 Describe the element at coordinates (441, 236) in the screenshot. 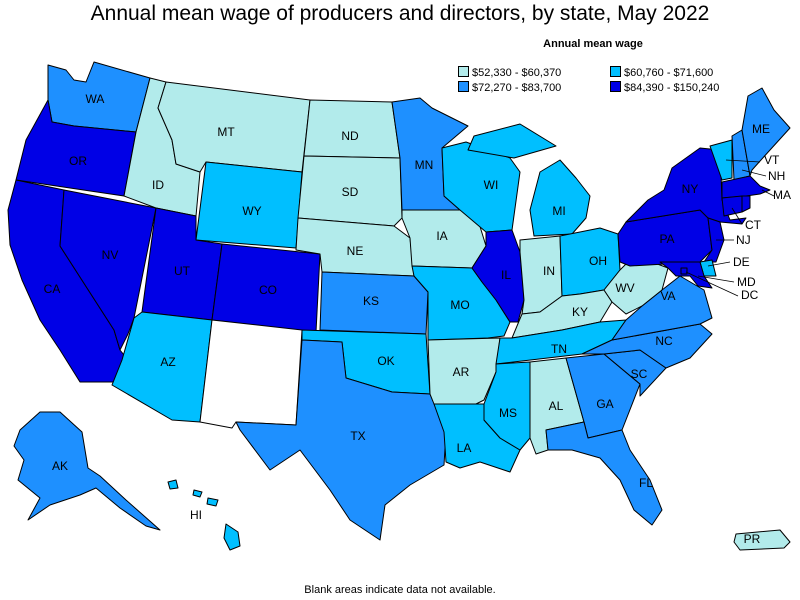

I see `state-label-ia: IA` at that location.